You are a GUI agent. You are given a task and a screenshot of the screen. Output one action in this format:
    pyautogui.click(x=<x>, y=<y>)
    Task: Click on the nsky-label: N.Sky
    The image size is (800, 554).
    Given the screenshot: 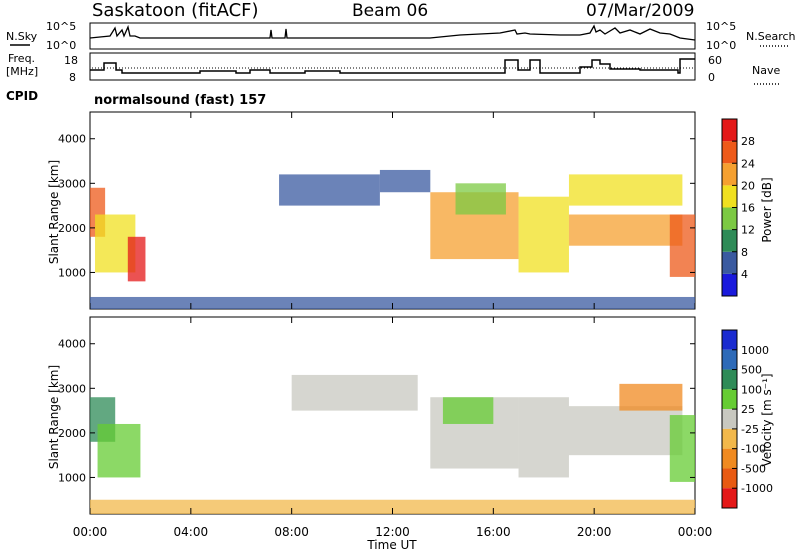 What is the action you would take?
    pyautogui.click(x=22, y=36)
    